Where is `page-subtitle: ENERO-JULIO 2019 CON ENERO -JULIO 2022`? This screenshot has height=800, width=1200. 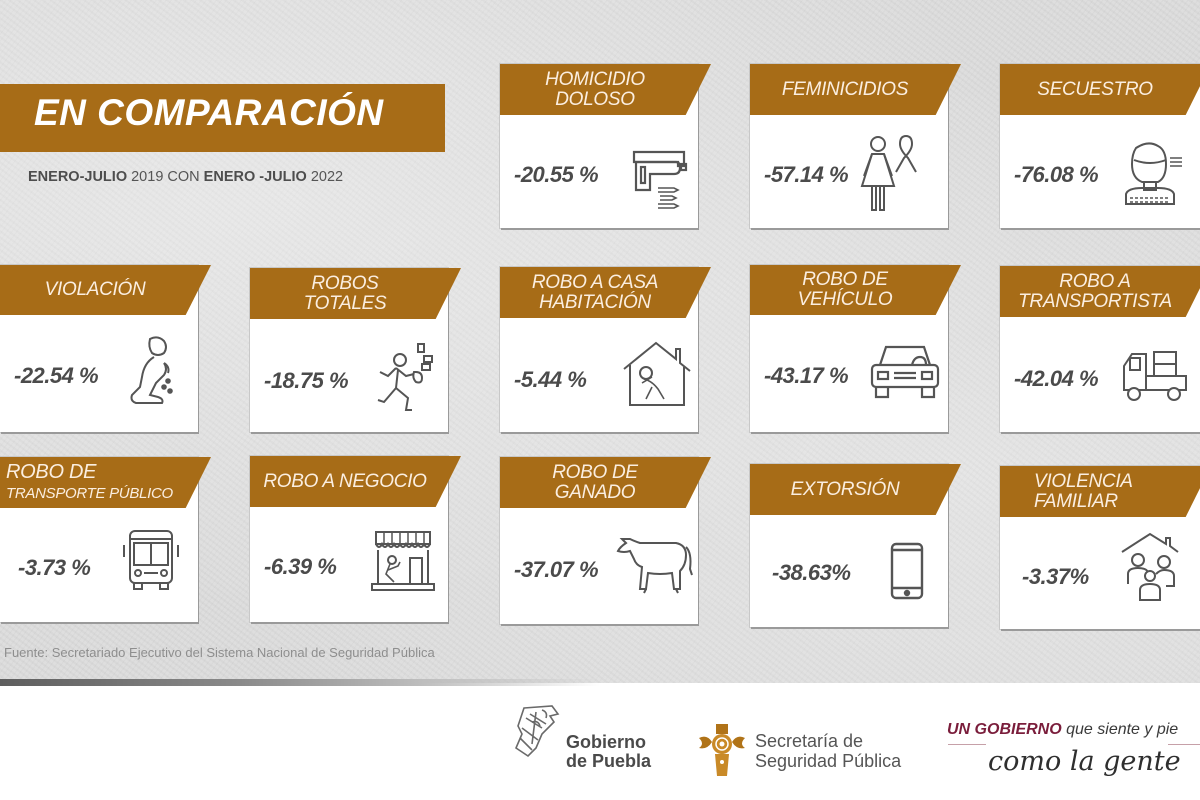
page-subtitle: ENERO-JULIO 2019 CON ENERO -JULIO 2022 is located at coordinates (185, 177).